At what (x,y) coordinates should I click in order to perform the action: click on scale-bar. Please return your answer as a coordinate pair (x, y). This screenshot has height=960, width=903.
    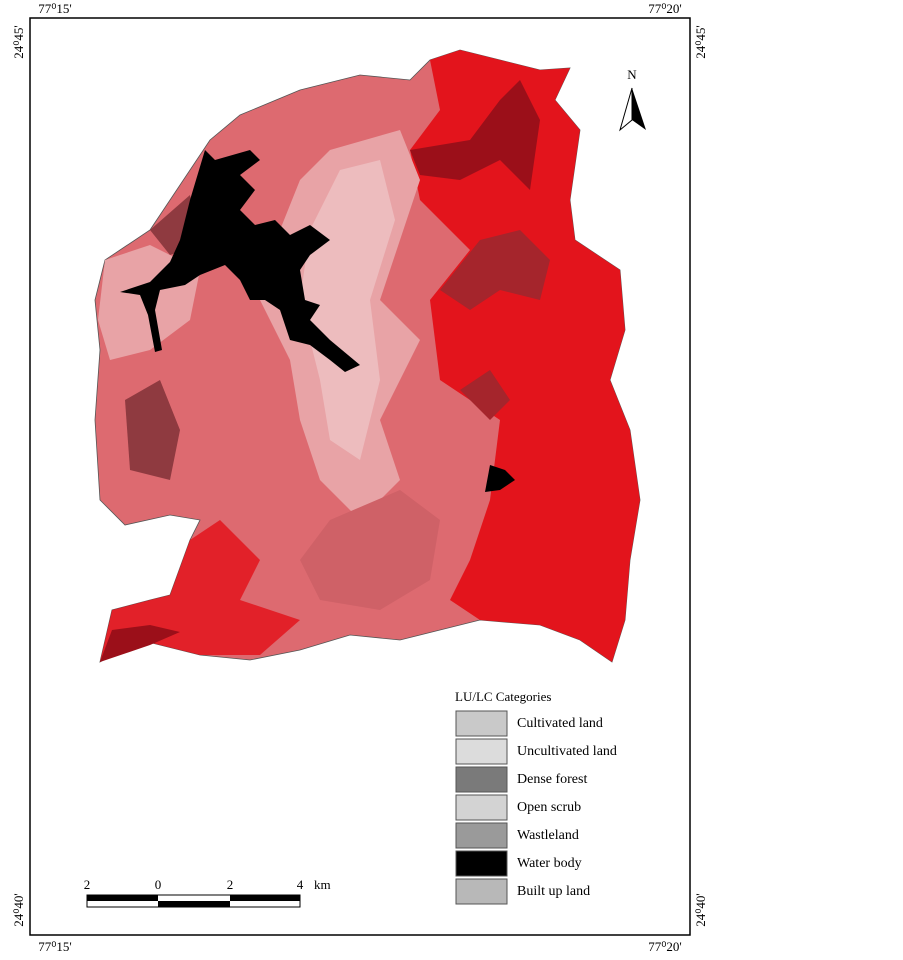
    Looking at the image, I should click on (193, 901).